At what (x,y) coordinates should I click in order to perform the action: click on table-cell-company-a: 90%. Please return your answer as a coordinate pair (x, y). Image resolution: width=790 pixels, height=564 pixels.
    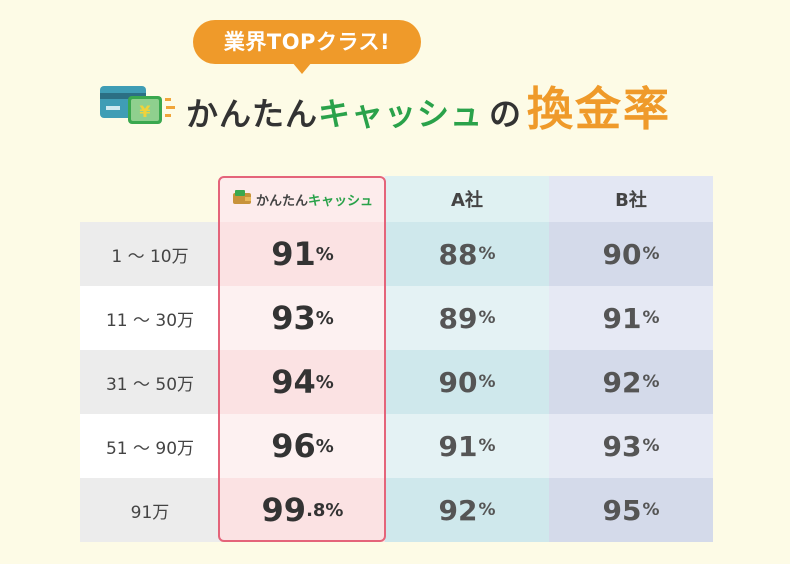
    Looking at the image, I should click on (467, 382).